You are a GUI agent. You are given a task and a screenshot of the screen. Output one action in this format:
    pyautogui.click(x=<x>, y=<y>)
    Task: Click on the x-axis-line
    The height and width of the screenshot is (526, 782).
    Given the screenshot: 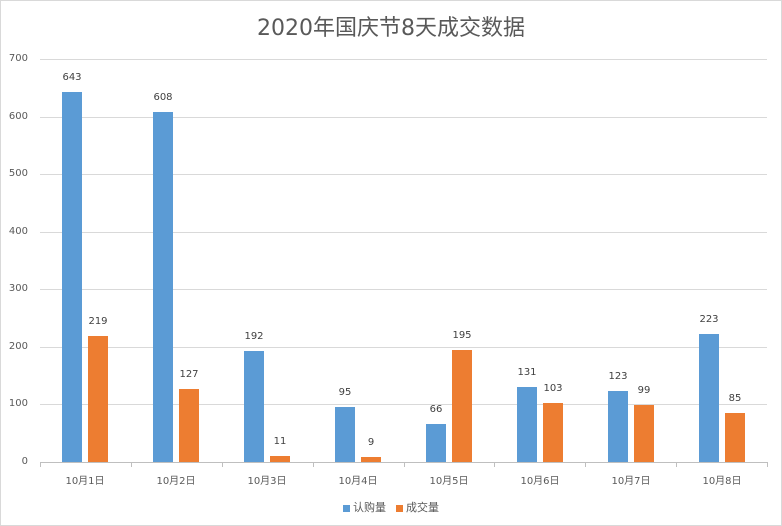 What is the action you would take?
    pyautogui.click(x=403, y=462)
    